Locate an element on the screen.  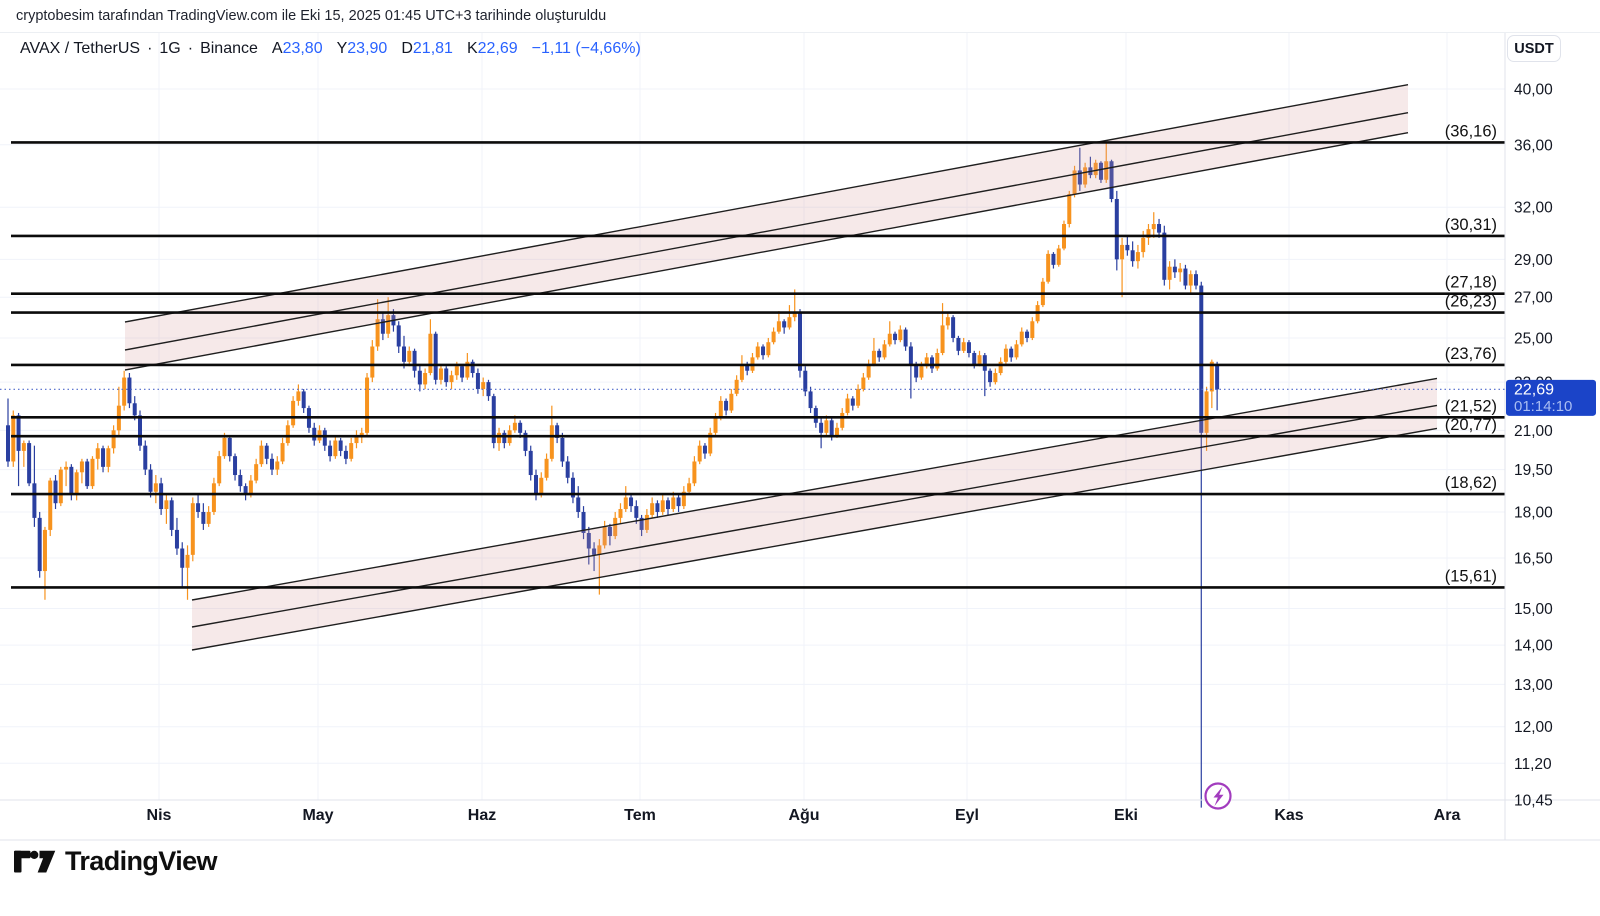
header-divider is located at coordinates (800, 32).